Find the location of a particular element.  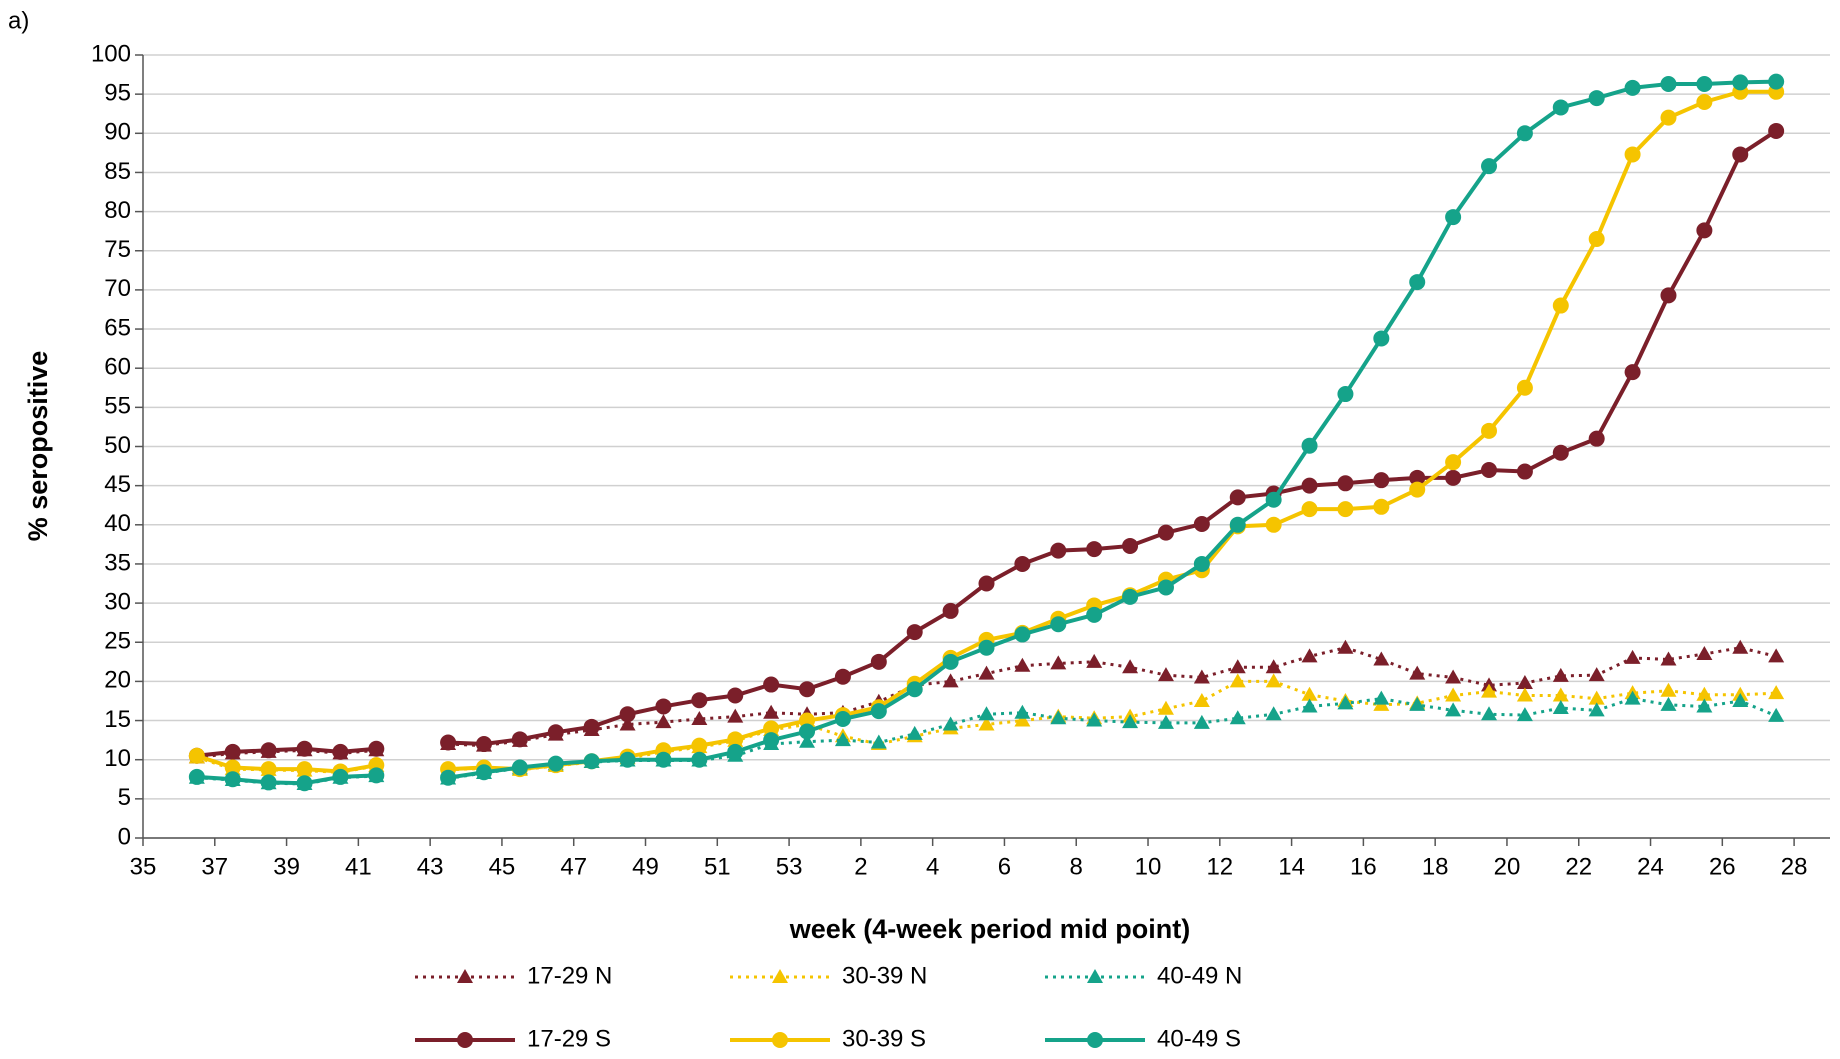

y-tick-label: 50 is located at coordinates (117, 445).